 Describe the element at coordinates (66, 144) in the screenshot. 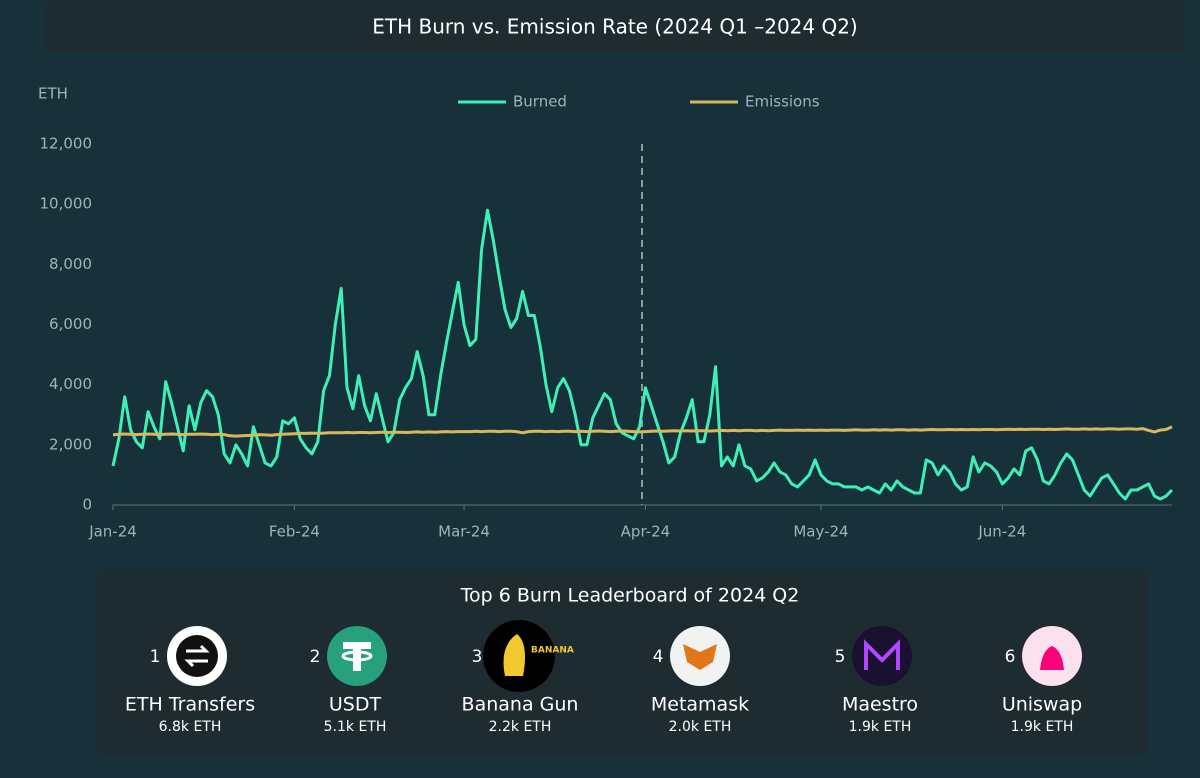

I see `y-tick-label: 12,000` at that location.